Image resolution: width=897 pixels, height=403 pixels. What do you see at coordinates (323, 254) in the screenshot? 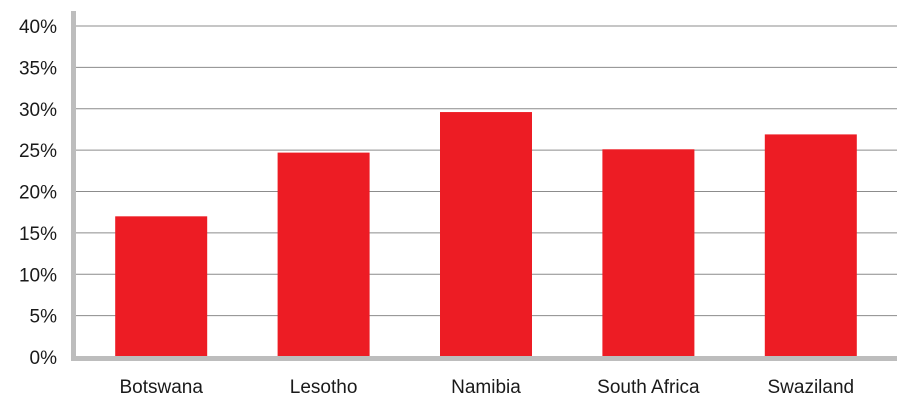
I see `bar-lesotho` at bounding box center [323, 254].